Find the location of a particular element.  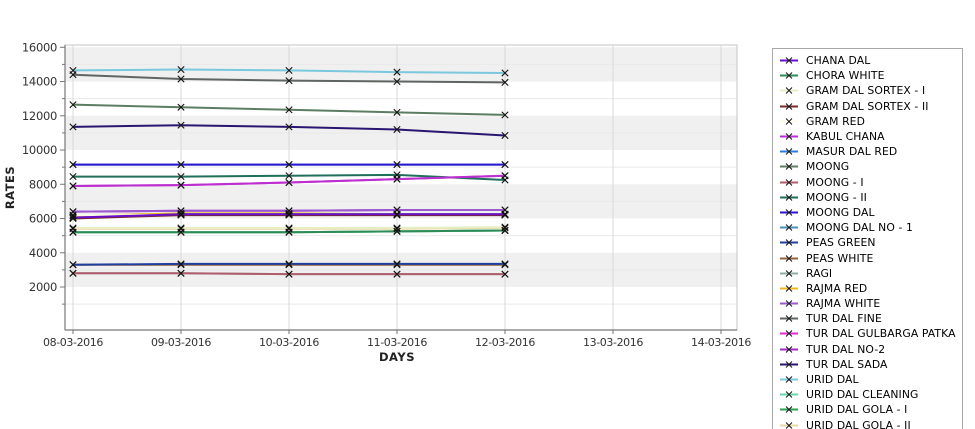

legend-item: URID DAL GOLA - II is located at coordinates (870, 423).